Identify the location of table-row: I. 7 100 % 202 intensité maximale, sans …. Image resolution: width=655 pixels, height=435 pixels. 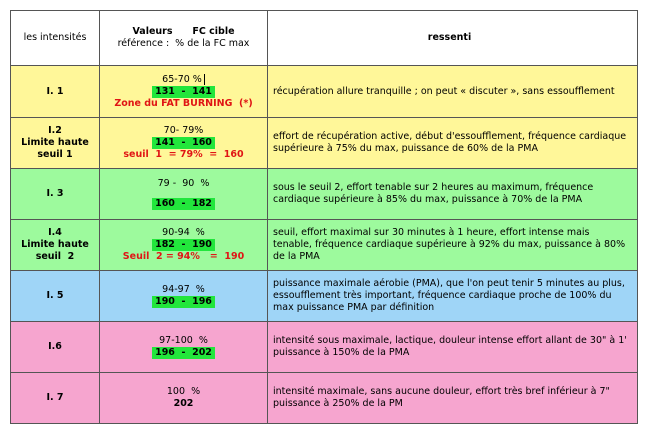
(324, 398).